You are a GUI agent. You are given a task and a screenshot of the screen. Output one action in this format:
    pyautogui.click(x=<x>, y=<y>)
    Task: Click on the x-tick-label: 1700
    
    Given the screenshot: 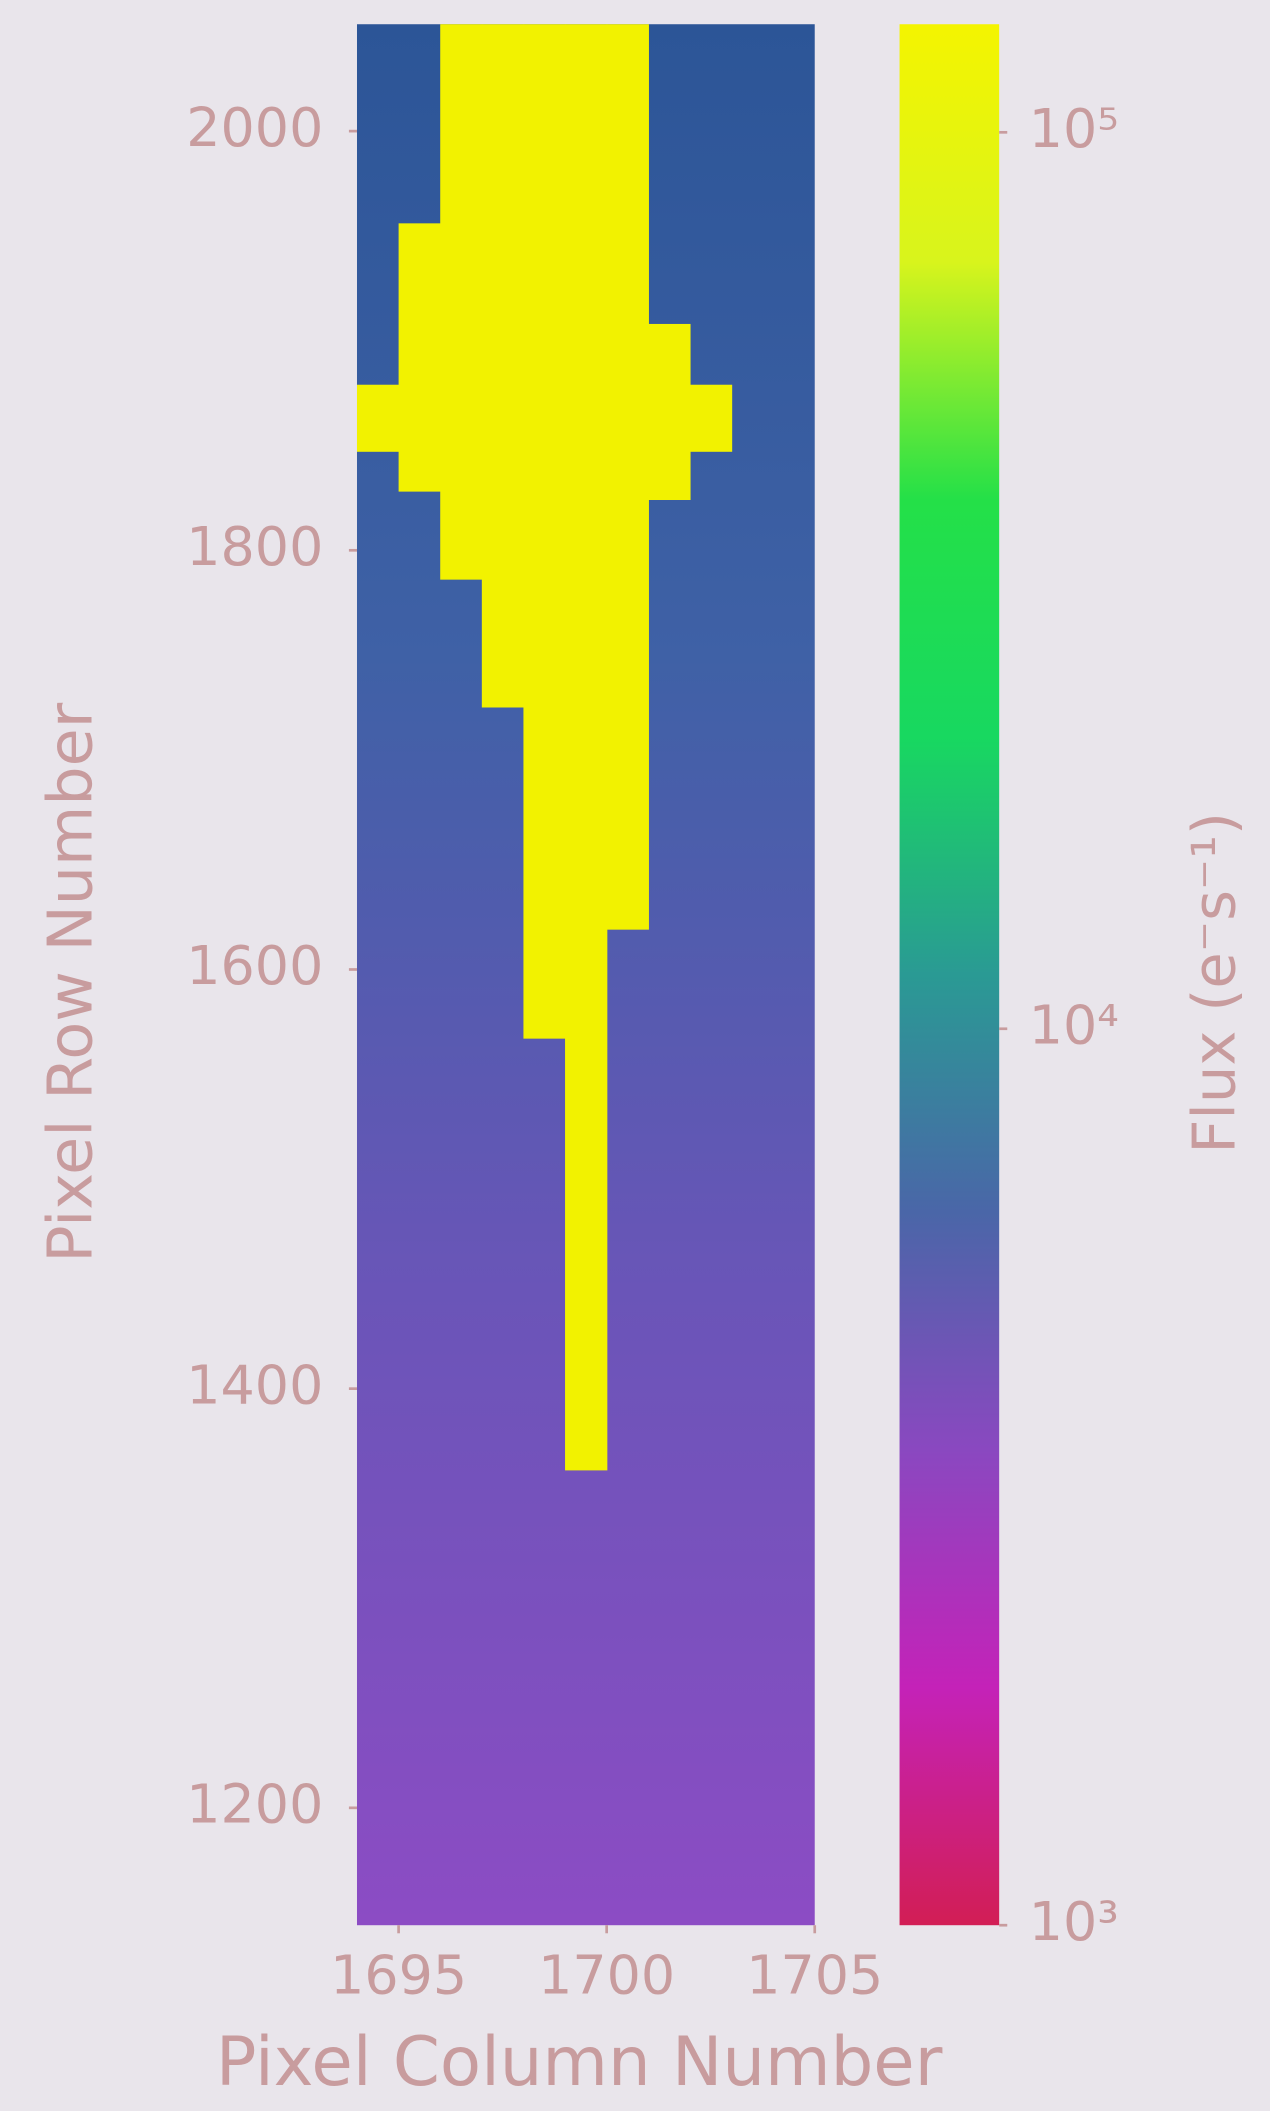 What is the action you would take?
    pyautogui.click(x=606, y=1975)
    